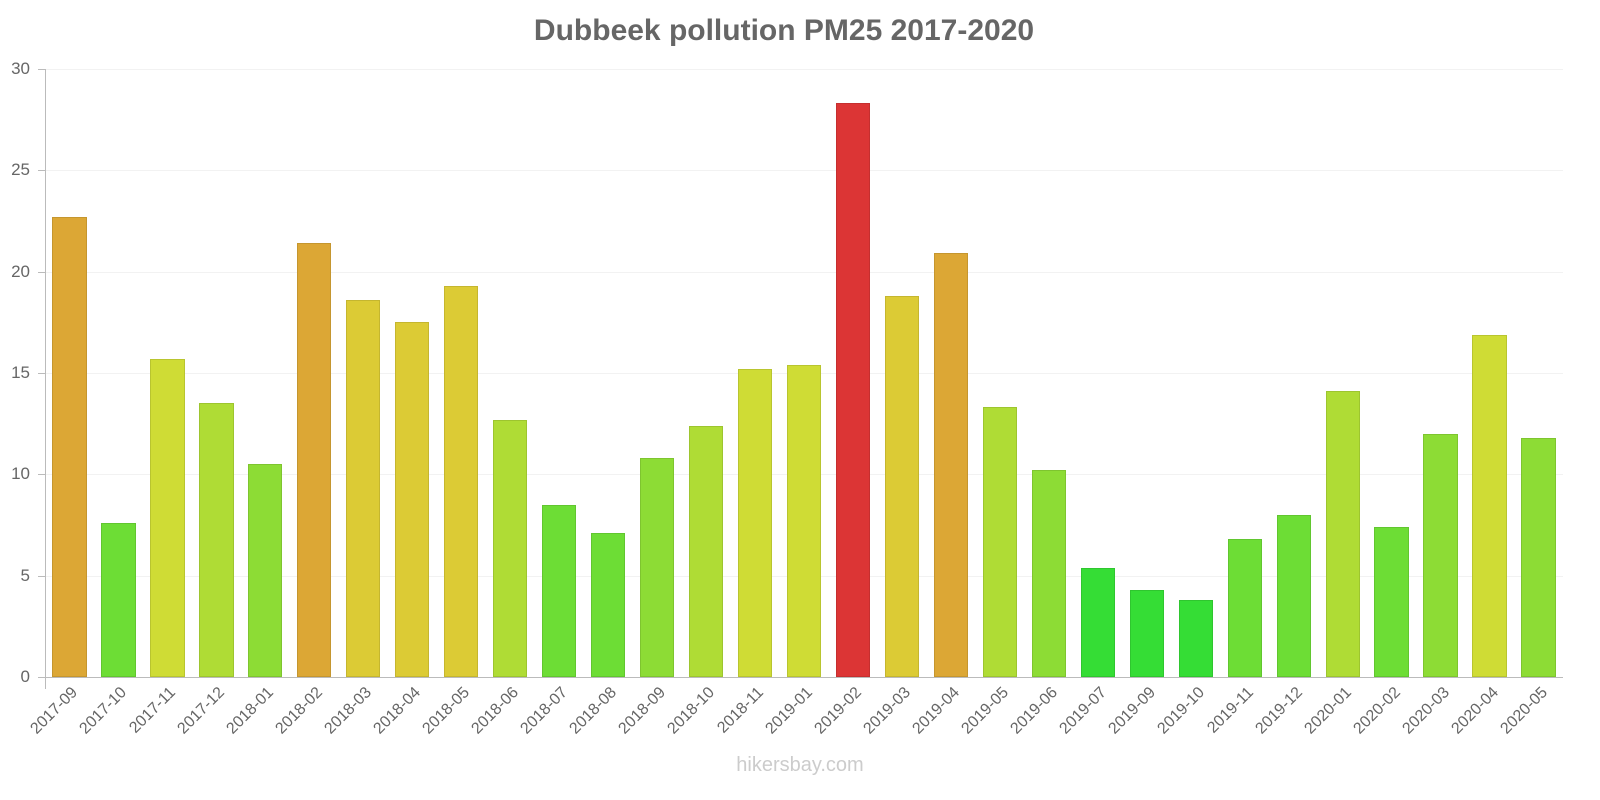  Describe the element at coordinates (25, 676) in the screenshot. I see `y-tick-label: 0` at that location.